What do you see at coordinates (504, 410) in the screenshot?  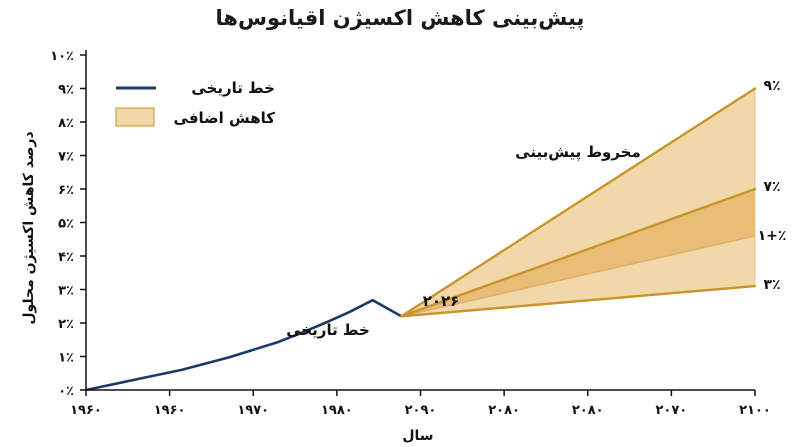 I see `x-tick-label-5: ۲۰۸۰` at bounding box center [504, 410].